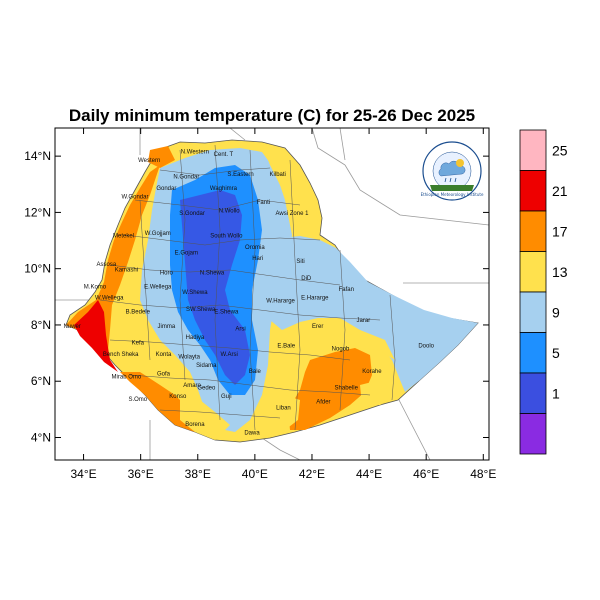  I want to click on zone-label: E.Hararge, so click(315, 299).